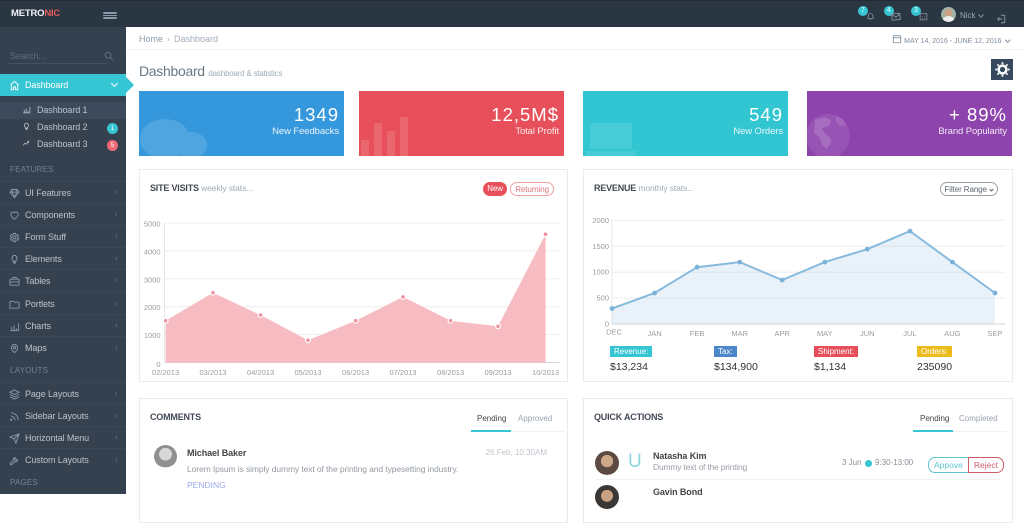  I want to click on svg-text: JUN, so click(867, 333).